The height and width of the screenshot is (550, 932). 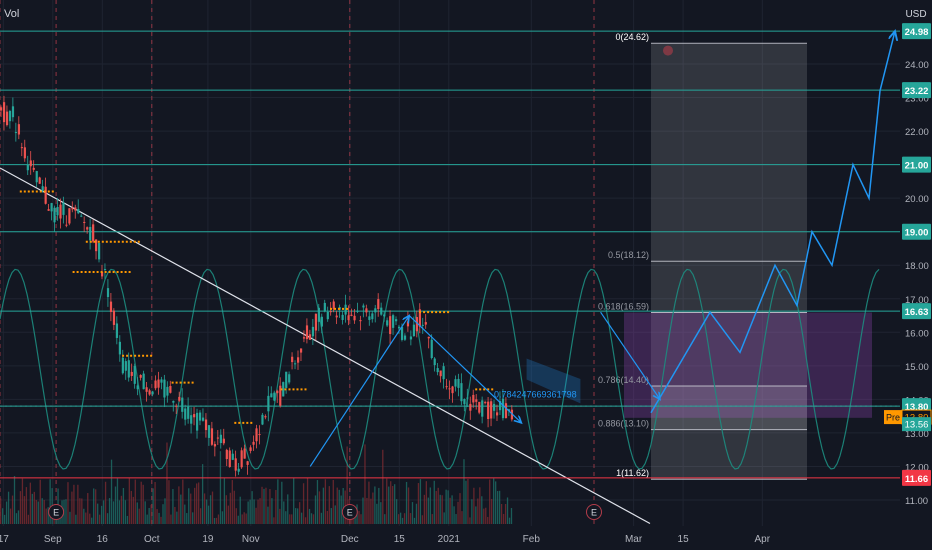 I want to click on fib-level-label: 0.618(16.59), so click(x=623, y=307).